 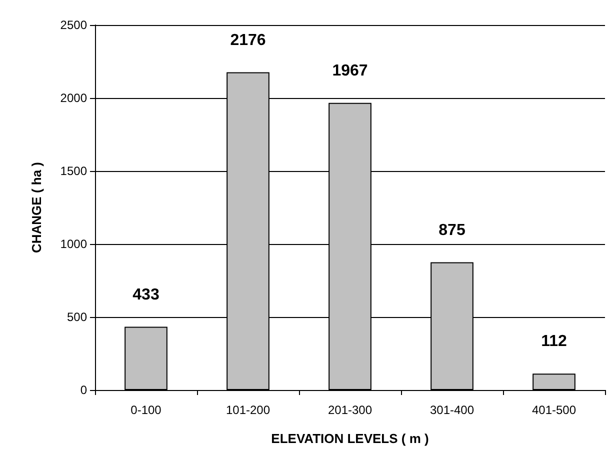 What do you see at coordinates (554, 341) in the screenshot?
I see `data-label: 112` at bounding box center [554, 341].